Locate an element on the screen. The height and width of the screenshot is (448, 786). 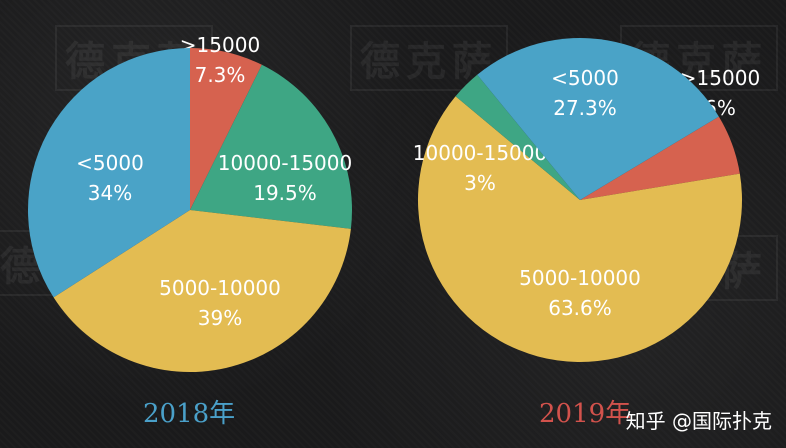
watermark: 德克萨 is located at coordinates (429, 58).